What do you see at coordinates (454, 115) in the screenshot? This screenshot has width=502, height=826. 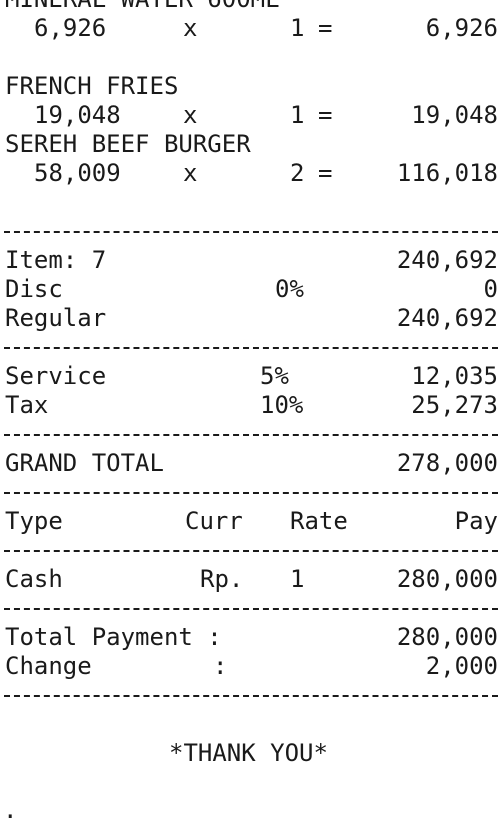 I see `item-amount: 19,048` at bounding box center [454, 115].